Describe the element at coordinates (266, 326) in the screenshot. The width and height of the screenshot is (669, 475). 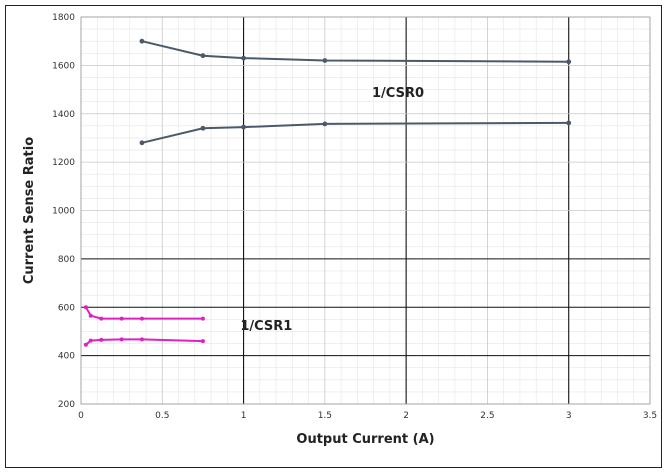
I see `annotation-csr1: 1/CSR1` at that location.